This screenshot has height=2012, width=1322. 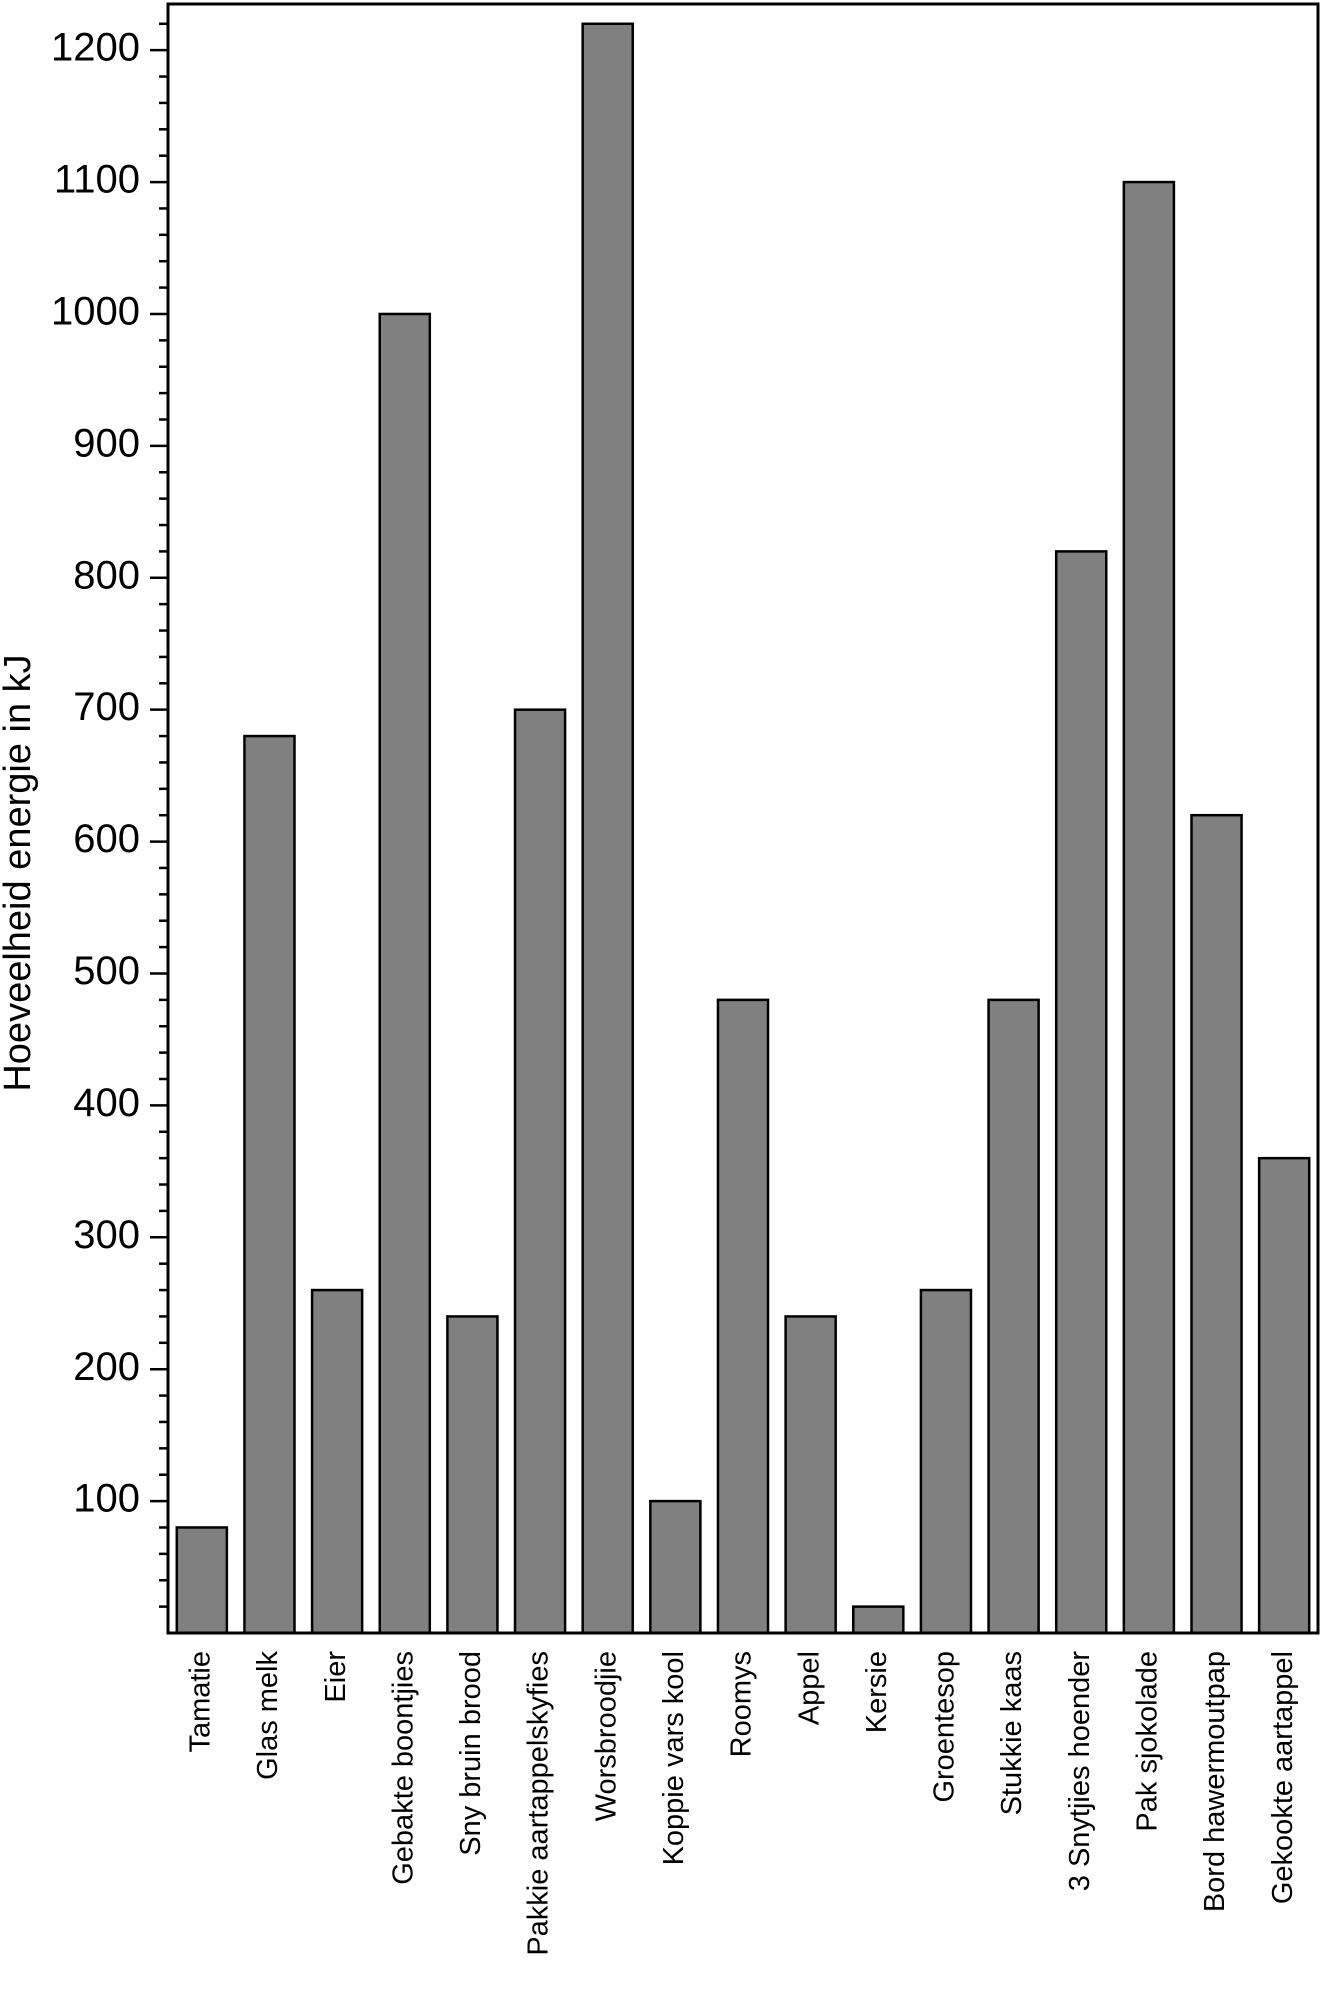 I want to click on x-tick-label: Gekookte aartappel, so click(x=1283, y=1777).